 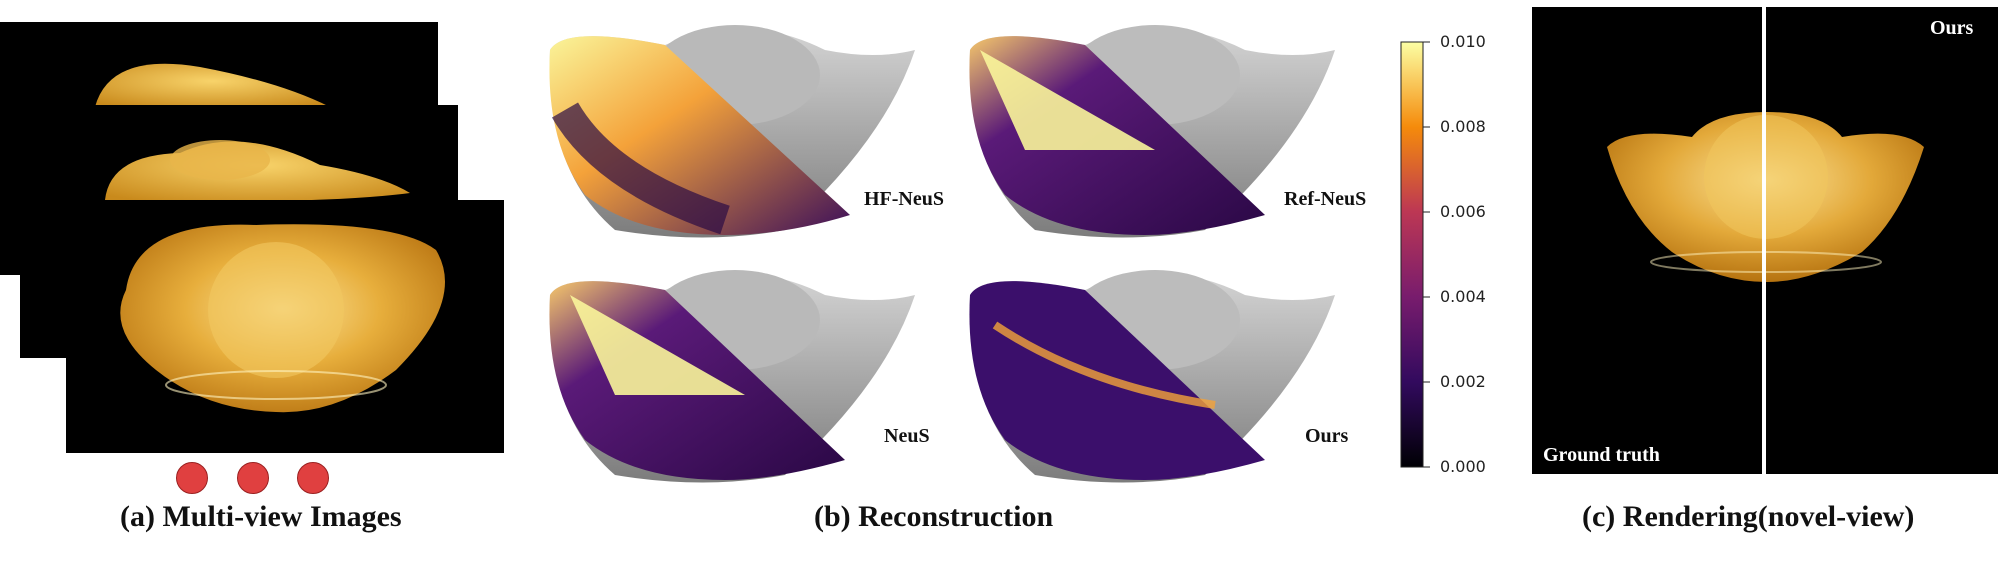 What do you see at coordinates (1952, 28) in the screenshot?
I see `label-ours-render: Ours` at bounding box center [1952, 28].